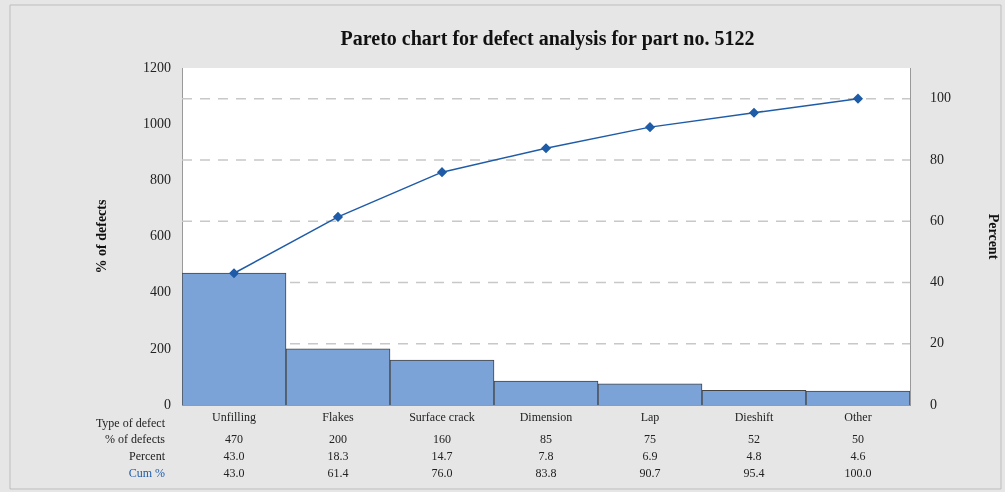  What do you see at coordinates (754, 473) in the screenshot?
I see `data-label: 95.4` at bounding box center [754, 473].